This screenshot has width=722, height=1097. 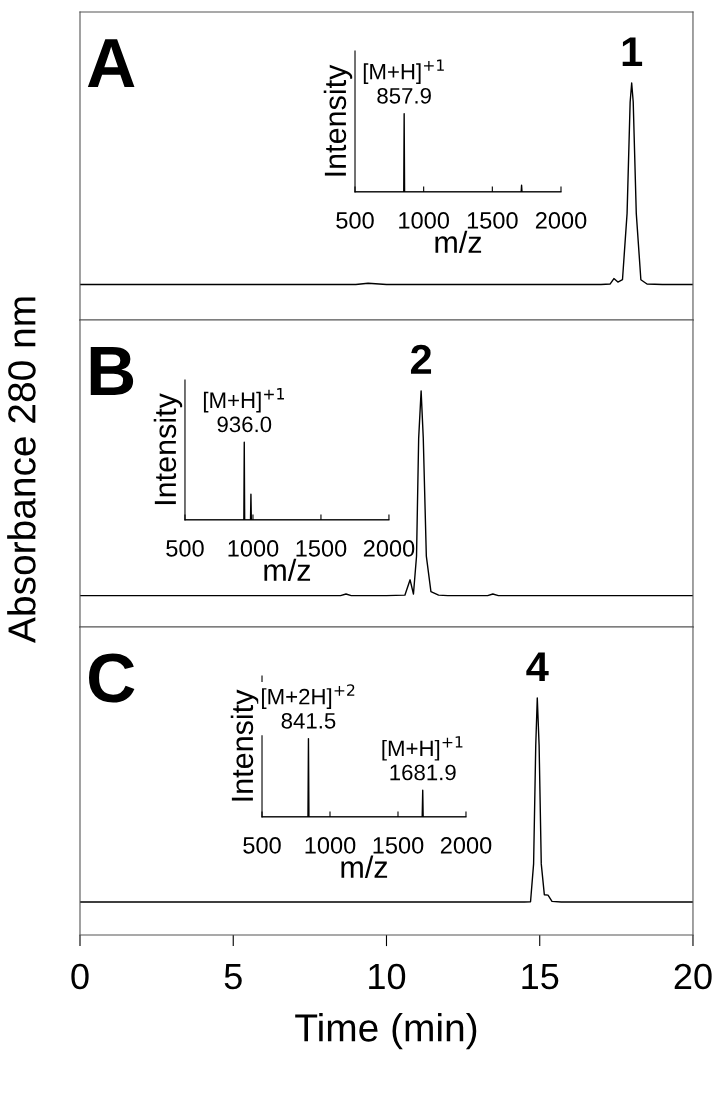 I want to click on y-axis-title: Absorbance 280 nm, so click(x=21, y=470).